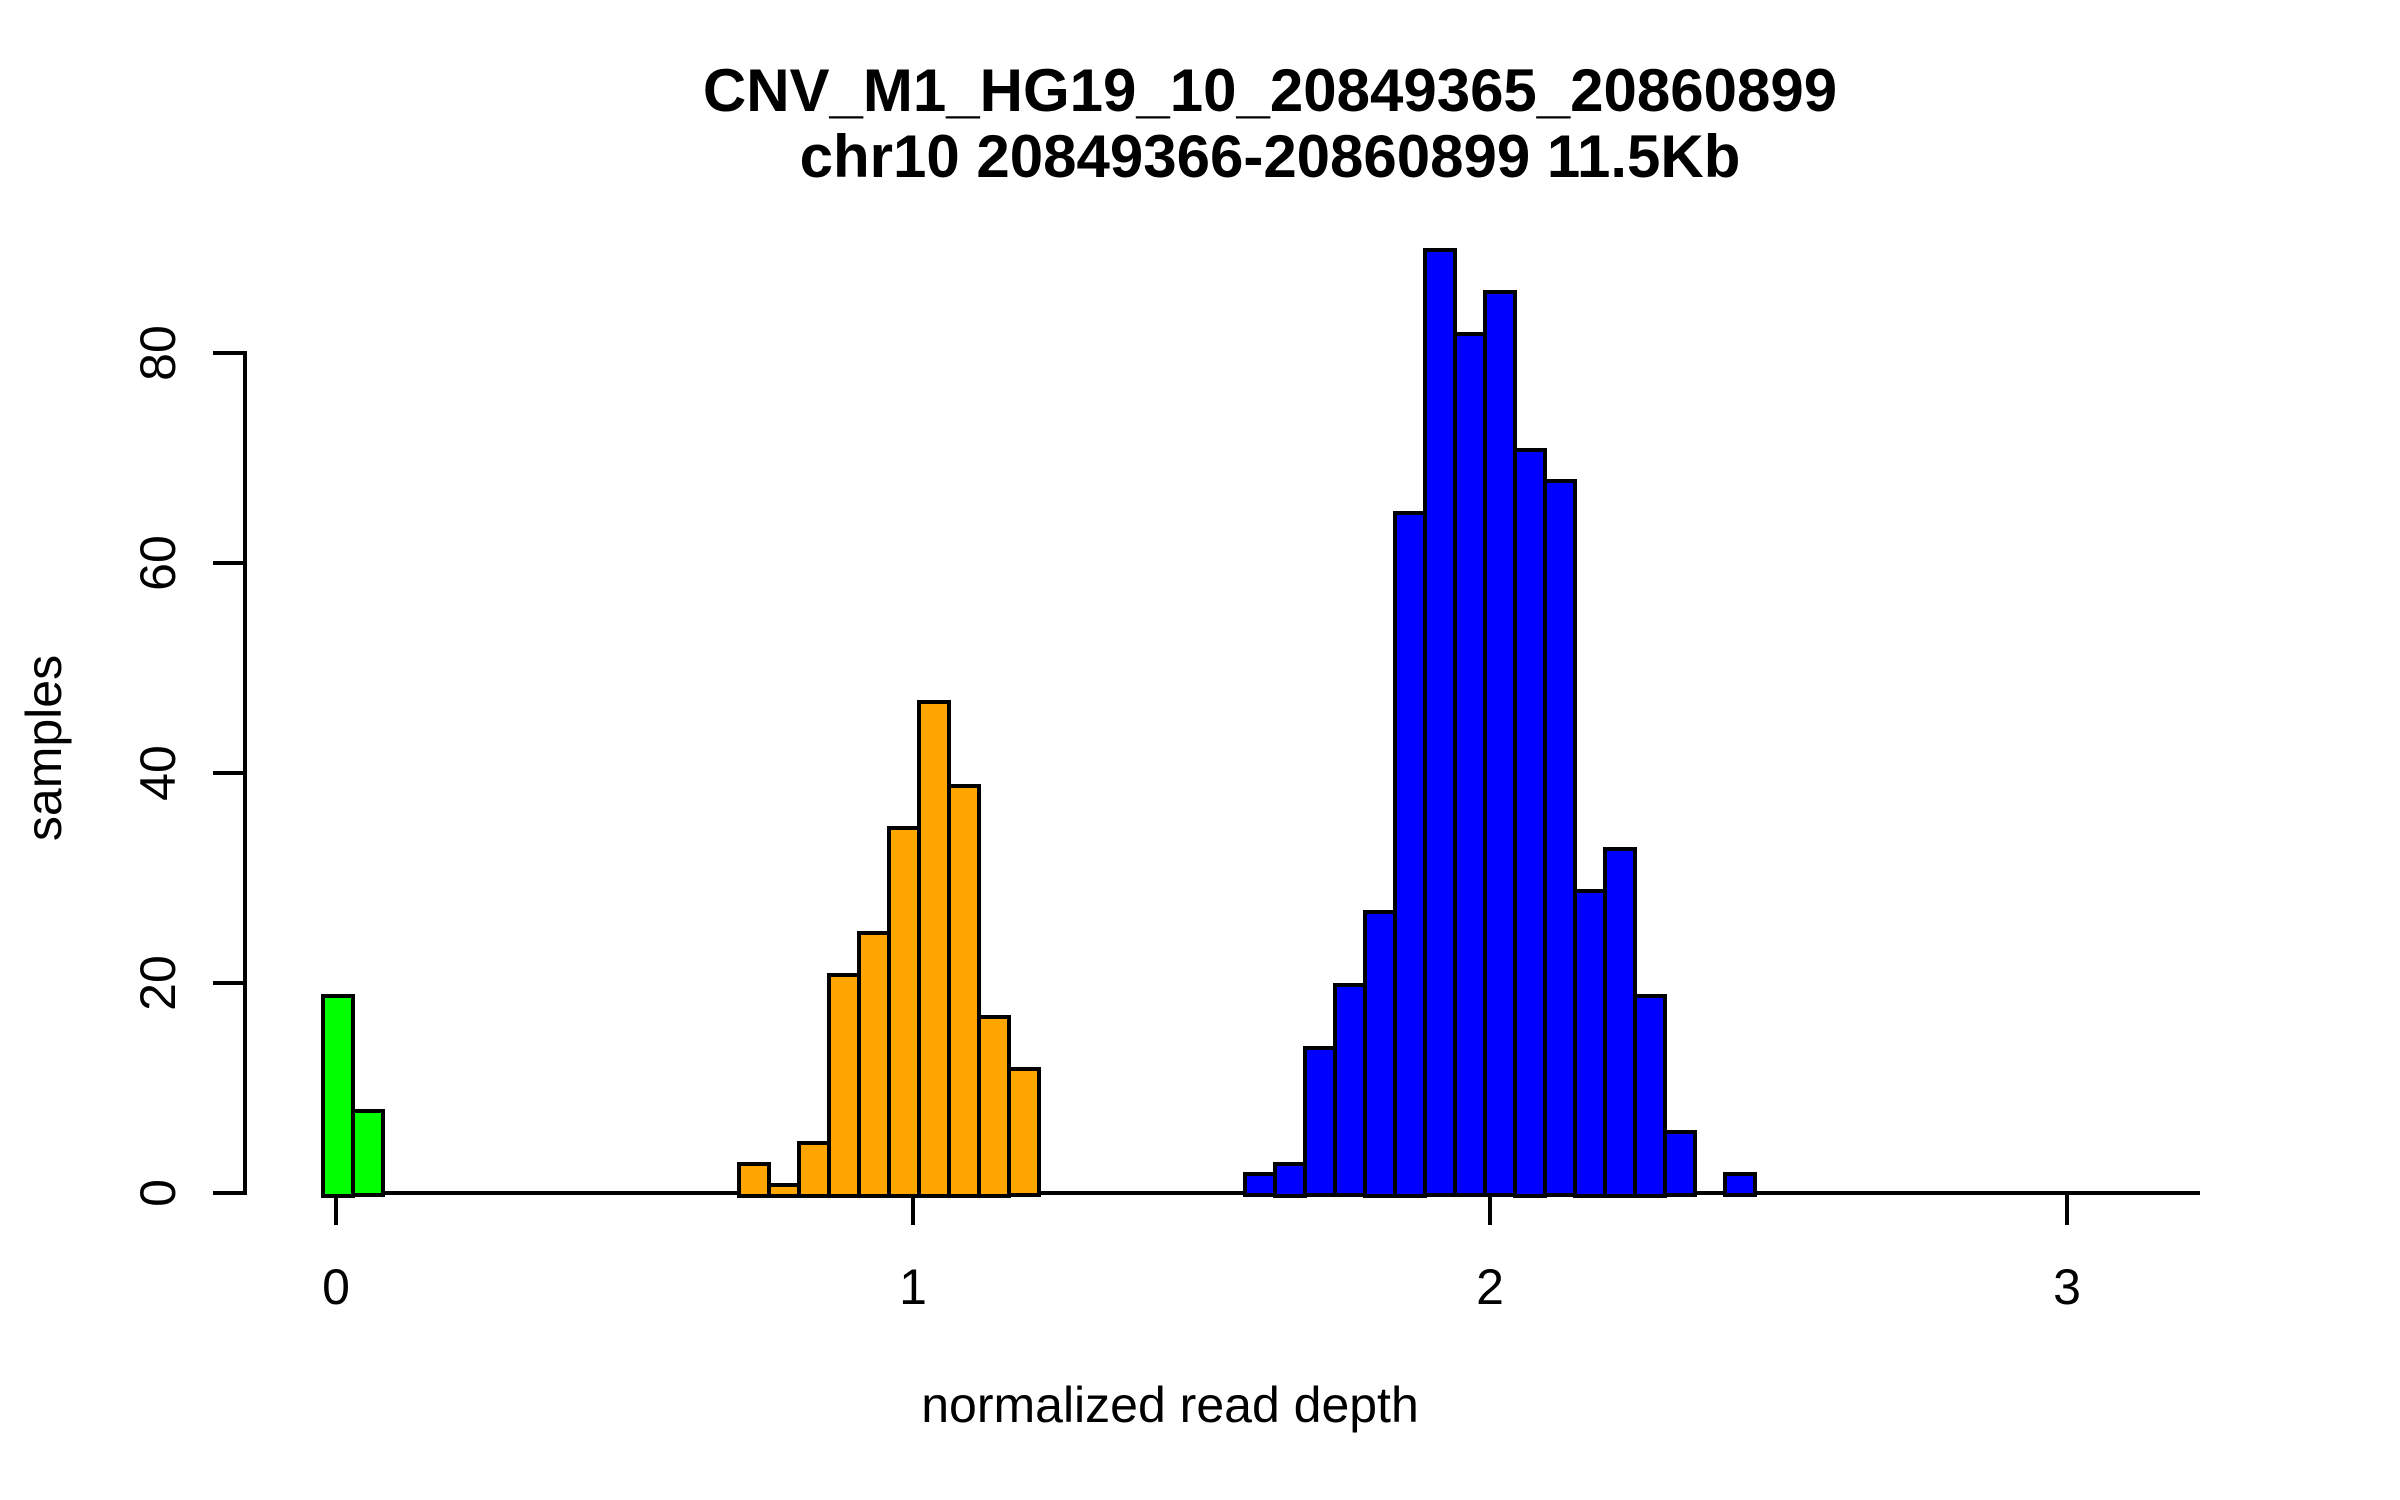  Describe the element at coordinates (158, 773) in the screenshot. I see `y-tick-label: 40` at that location.